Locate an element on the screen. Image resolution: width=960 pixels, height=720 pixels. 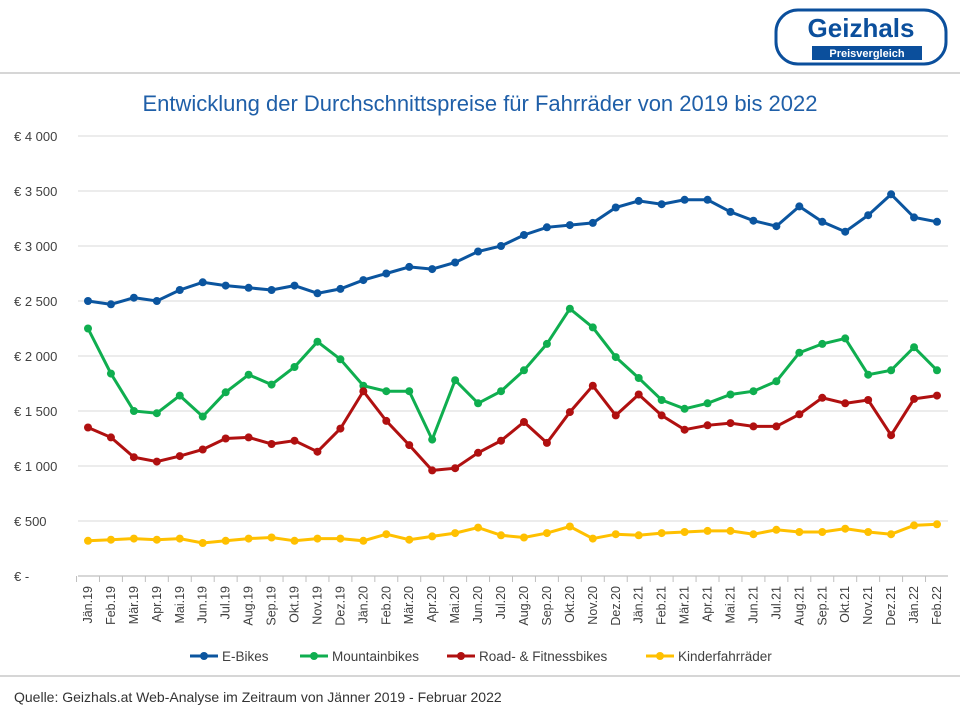
x-tick-label: Okt.20 is located at coordinates (570, 604).